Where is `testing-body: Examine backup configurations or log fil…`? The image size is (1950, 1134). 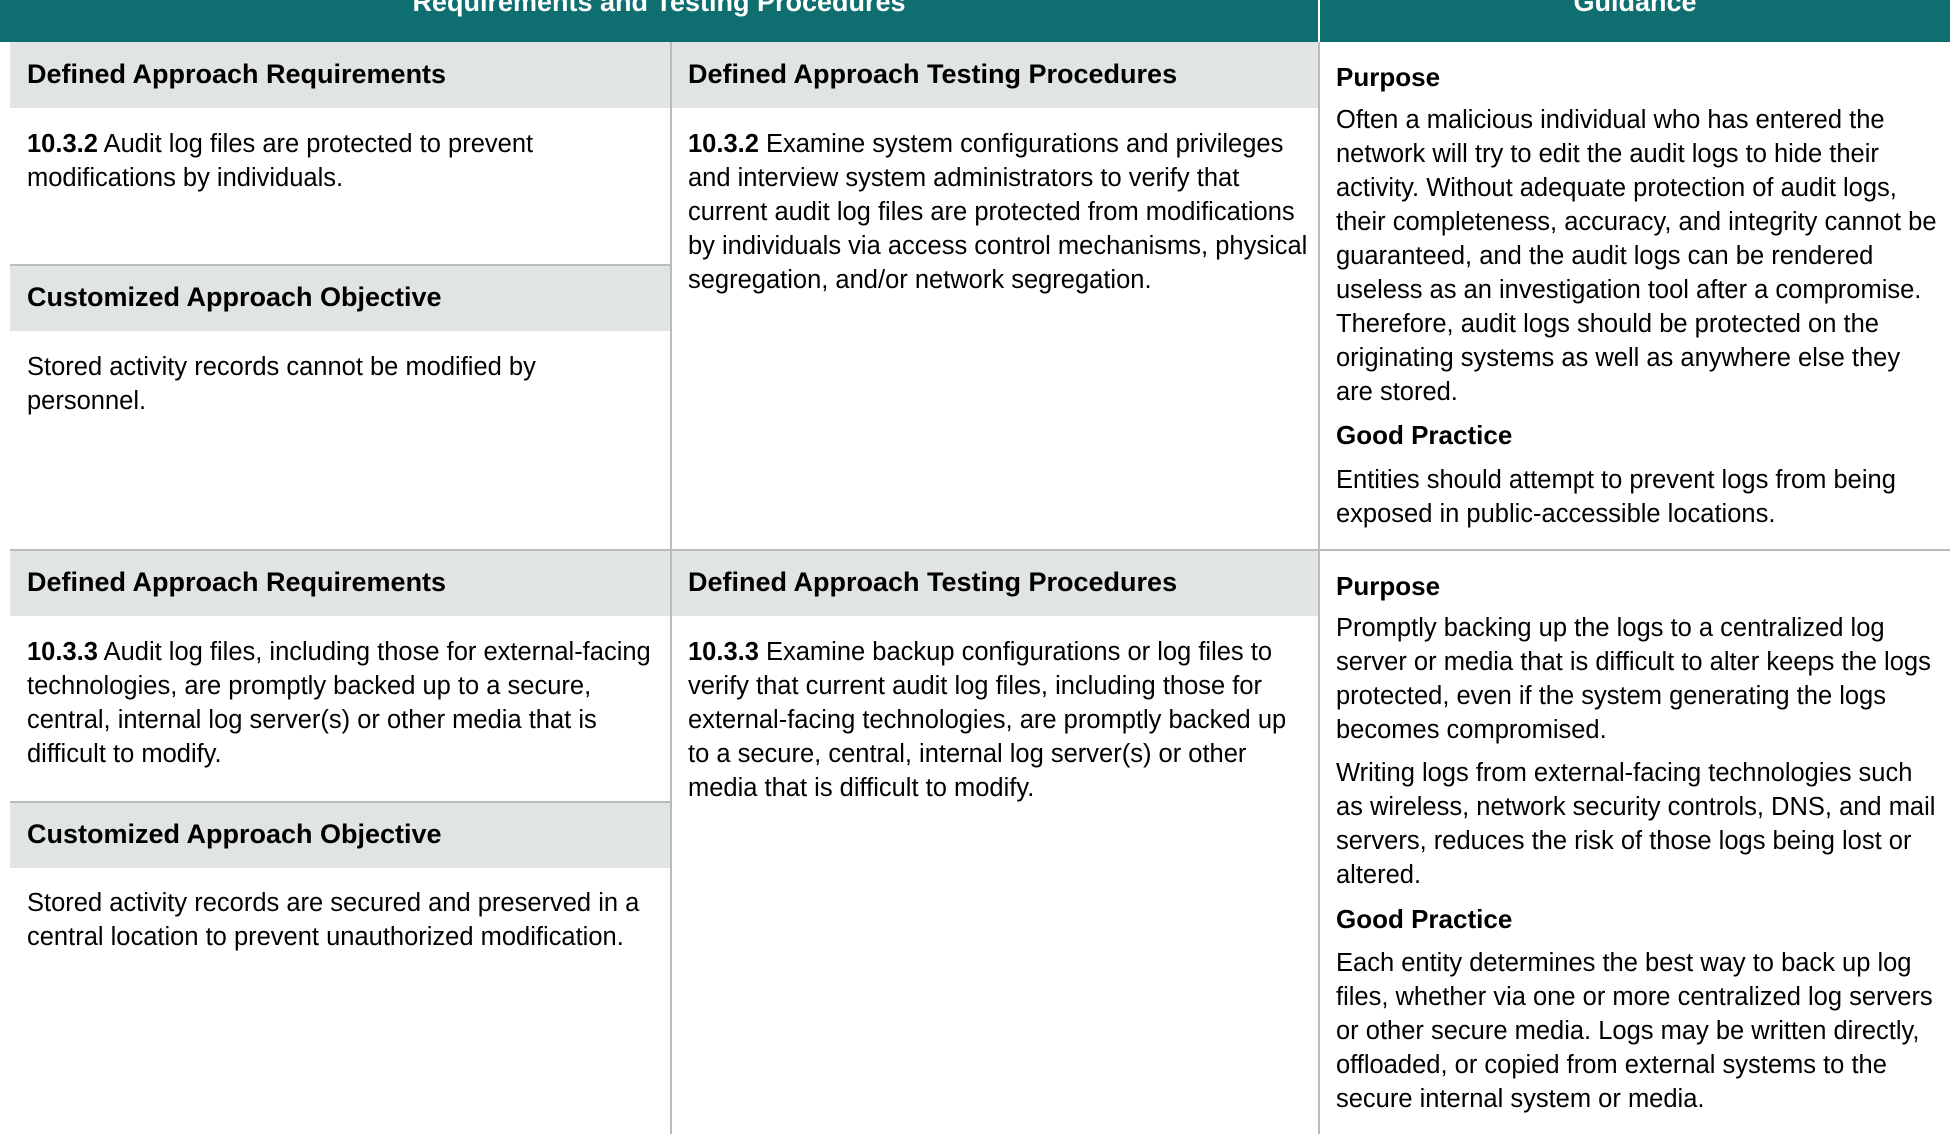 testing-body: Examine backup configurations or log fil… is located at coordinates (987, 720).